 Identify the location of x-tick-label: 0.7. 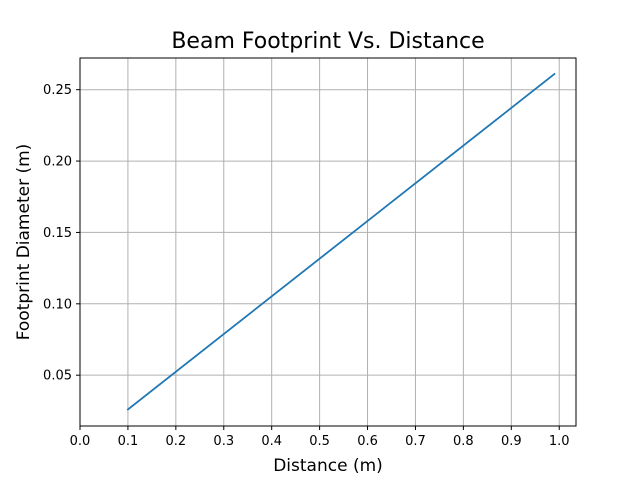
(415, 441).